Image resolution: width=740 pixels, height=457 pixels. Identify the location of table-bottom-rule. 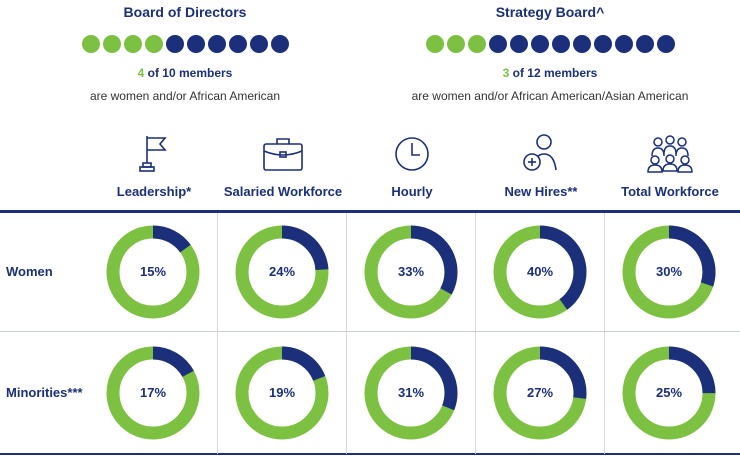
(370, 454).